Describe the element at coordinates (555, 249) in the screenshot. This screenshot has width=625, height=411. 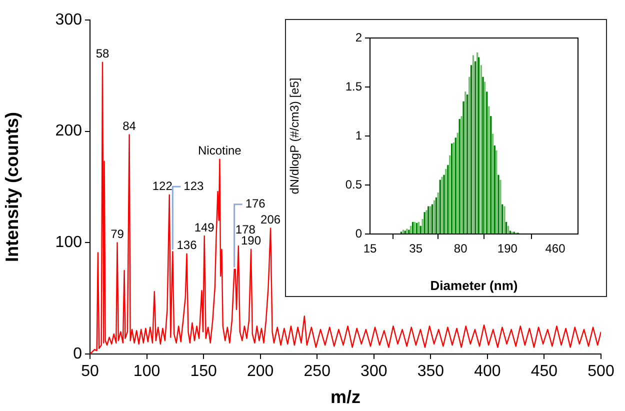
I see `x-tick-label: 460` at that location.